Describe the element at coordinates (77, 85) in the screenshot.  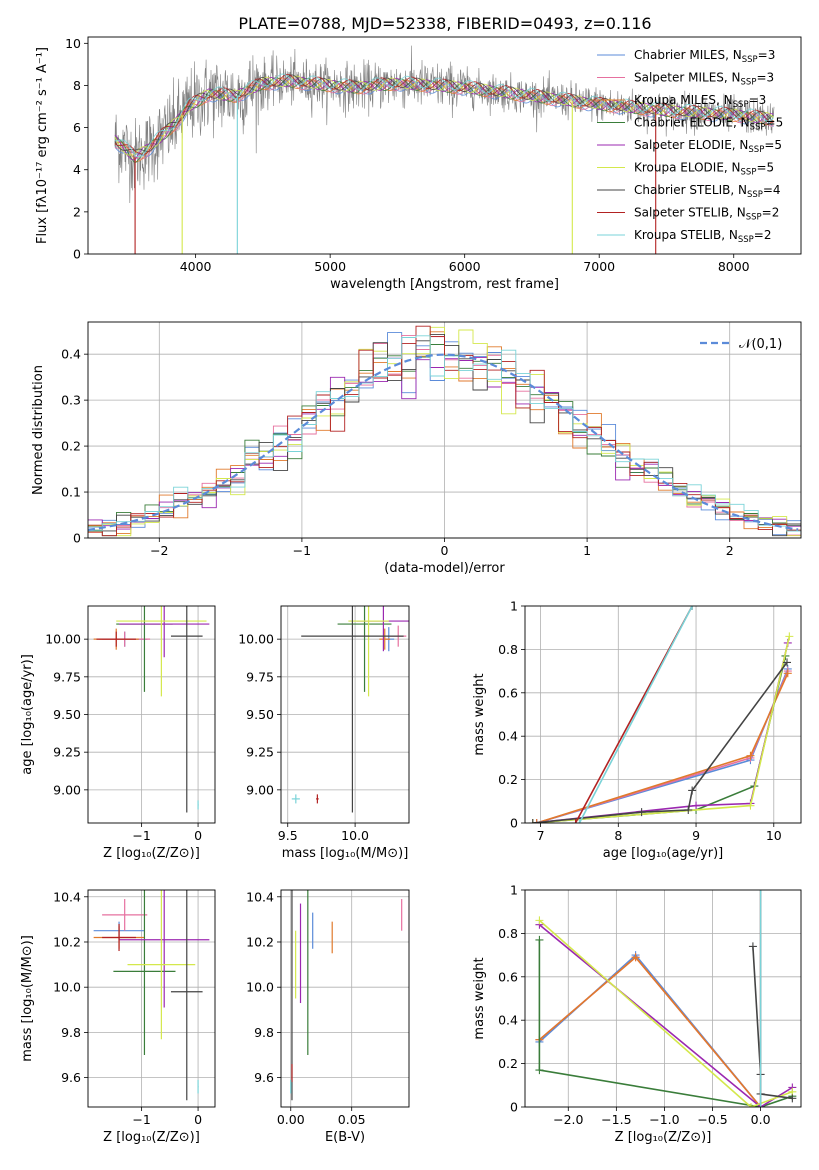
I see `y-tick-label: 8` at that location.